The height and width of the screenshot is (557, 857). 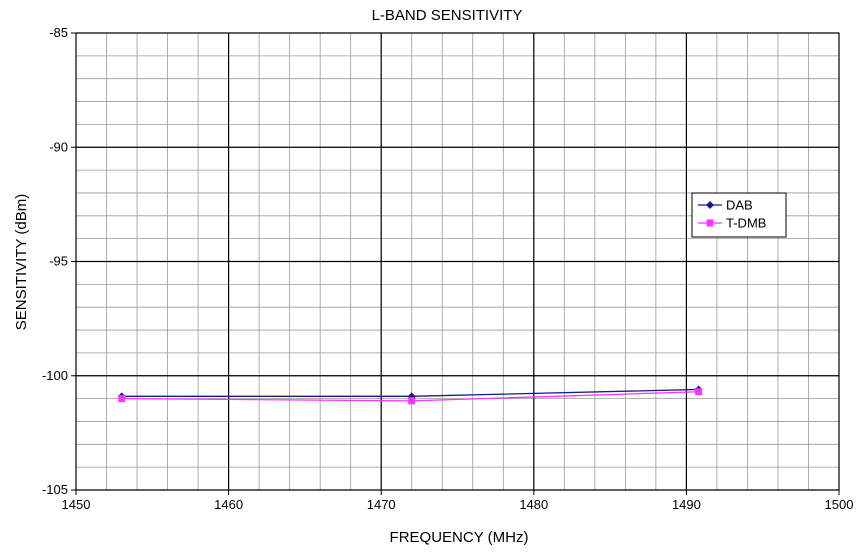 What do you see at coordinates (746, 223) in the screenshot?
I see `legend-label: T-DMB` at bounding box center [746, 223].